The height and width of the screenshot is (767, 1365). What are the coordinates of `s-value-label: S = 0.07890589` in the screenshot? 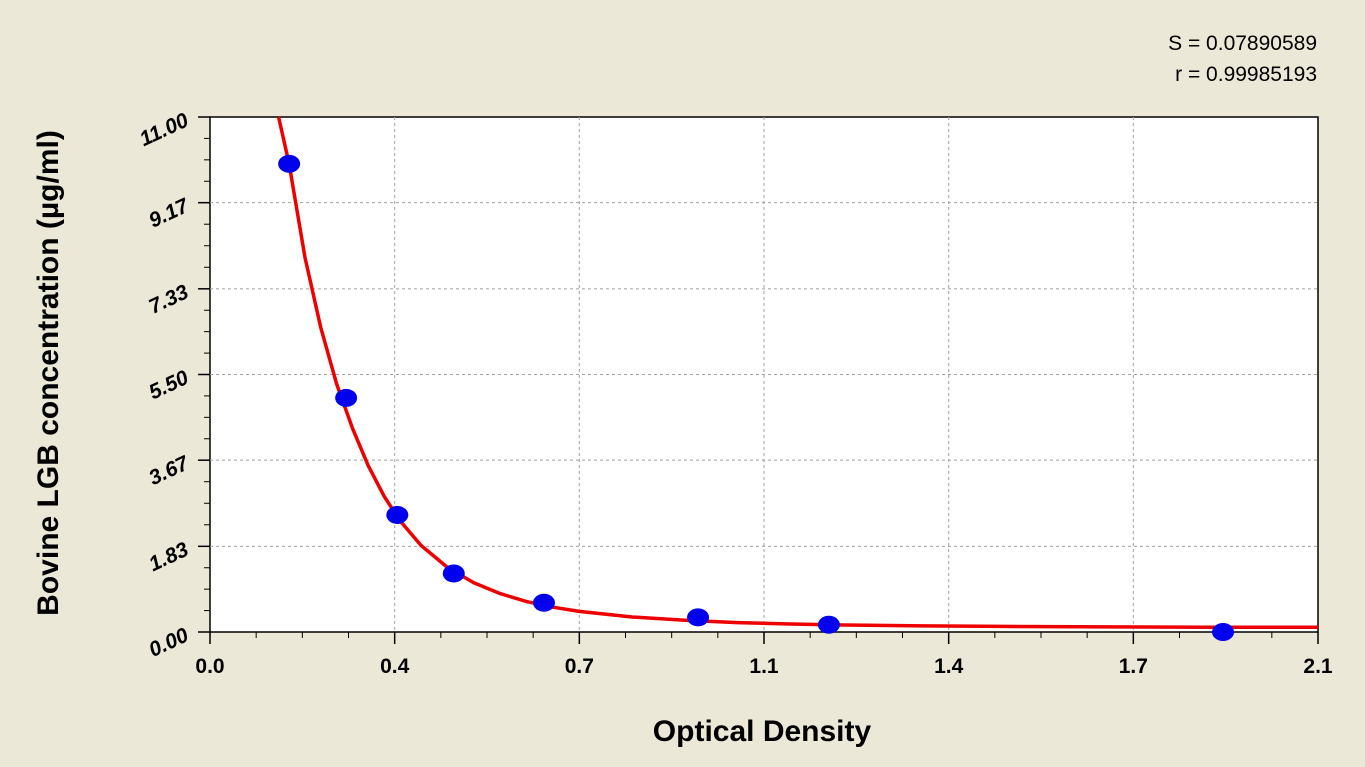 It's located at (1242, 43).